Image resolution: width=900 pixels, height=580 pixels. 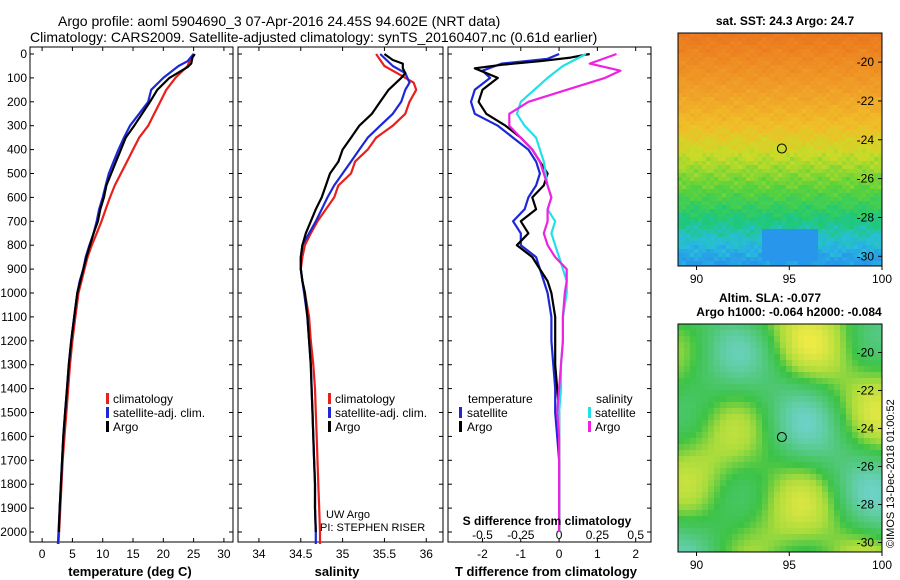 What do you see at coordinates (460, 426) in the screenshot?
I see `legend-swatch-t-argo` at bounding box center [460, 426].